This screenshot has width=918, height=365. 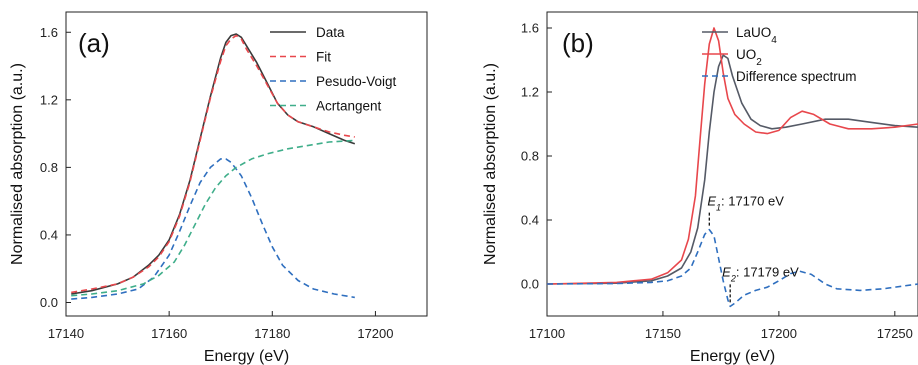 What do you see at coordinates (756, 35) in the screenshot?
I see `legend-entry: LaUO4` at bounding box center [756, 35].